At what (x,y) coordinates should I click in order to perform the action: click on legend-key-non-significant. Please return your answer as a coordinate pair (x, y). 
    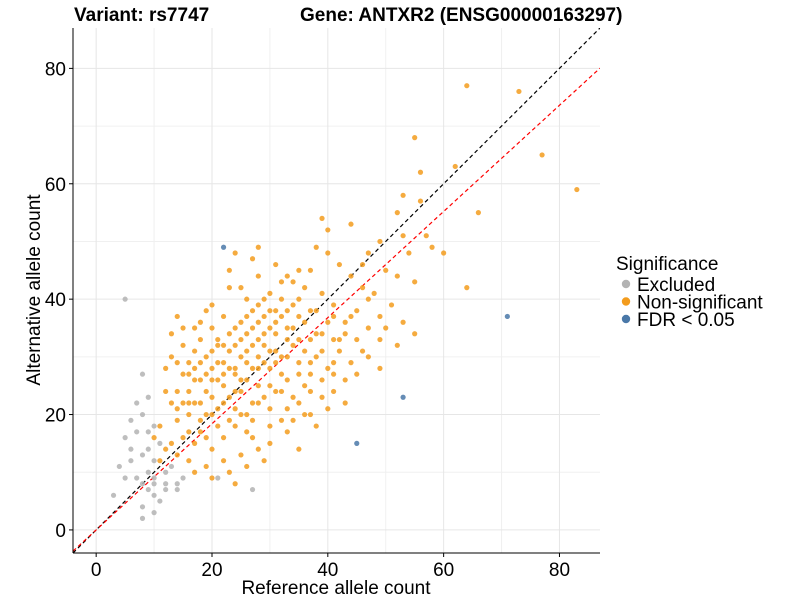
    Looking at the image, I should click on (626, 301).